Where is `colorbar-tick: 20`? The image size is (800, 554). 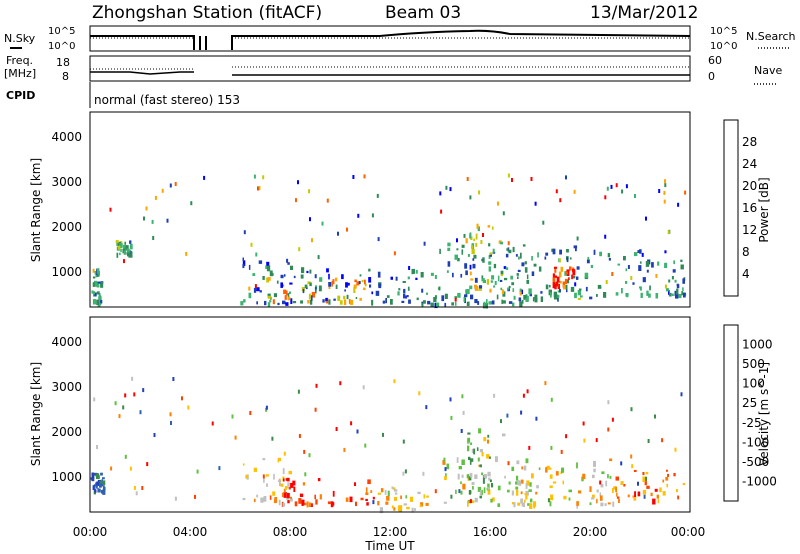
colorbar-tick: 20 is located at coordinates (749, 186).